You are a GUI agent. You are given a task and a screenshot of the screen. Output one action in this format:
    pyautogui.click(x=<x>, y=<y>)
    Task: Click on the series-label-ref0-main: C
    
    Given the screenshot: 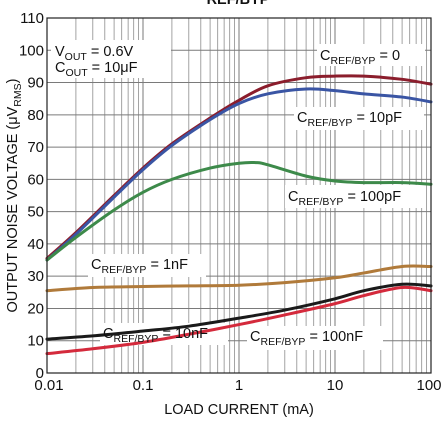 What is the action you would take?
    pyautogui.click(x=325, y=56)
    